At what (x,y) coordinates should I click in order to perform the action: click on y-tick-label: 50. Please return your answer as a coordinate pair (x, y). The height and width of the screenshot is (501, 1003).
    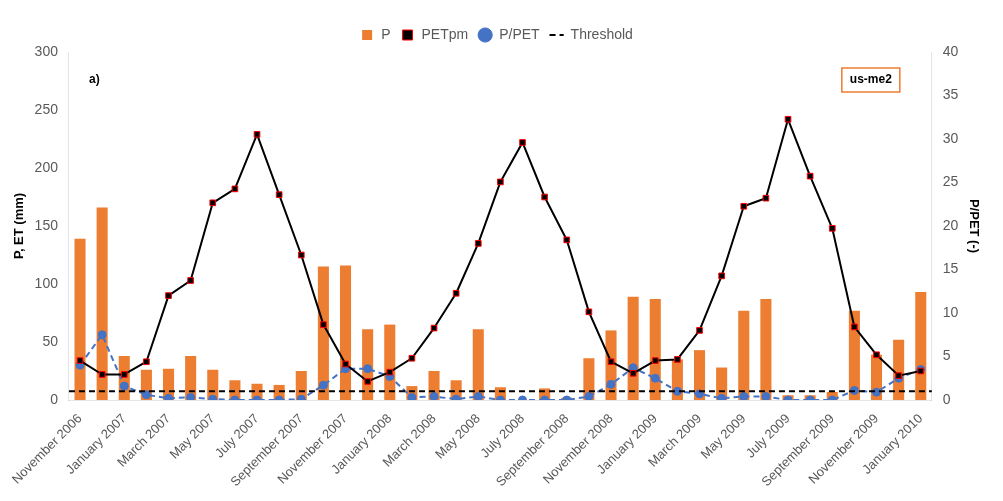
    Looking at the image, I should click on (50, 340).